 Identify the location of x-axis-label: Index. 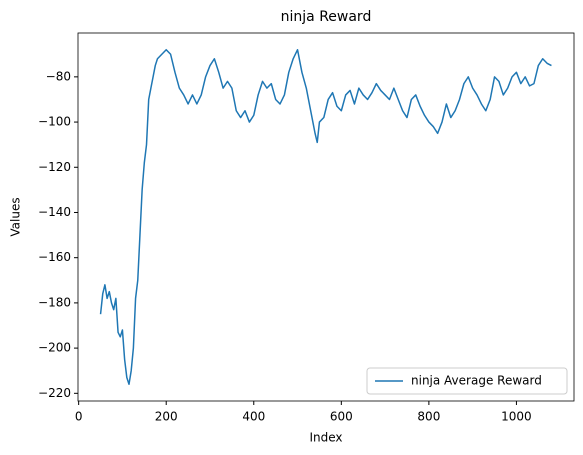
(325, 438).